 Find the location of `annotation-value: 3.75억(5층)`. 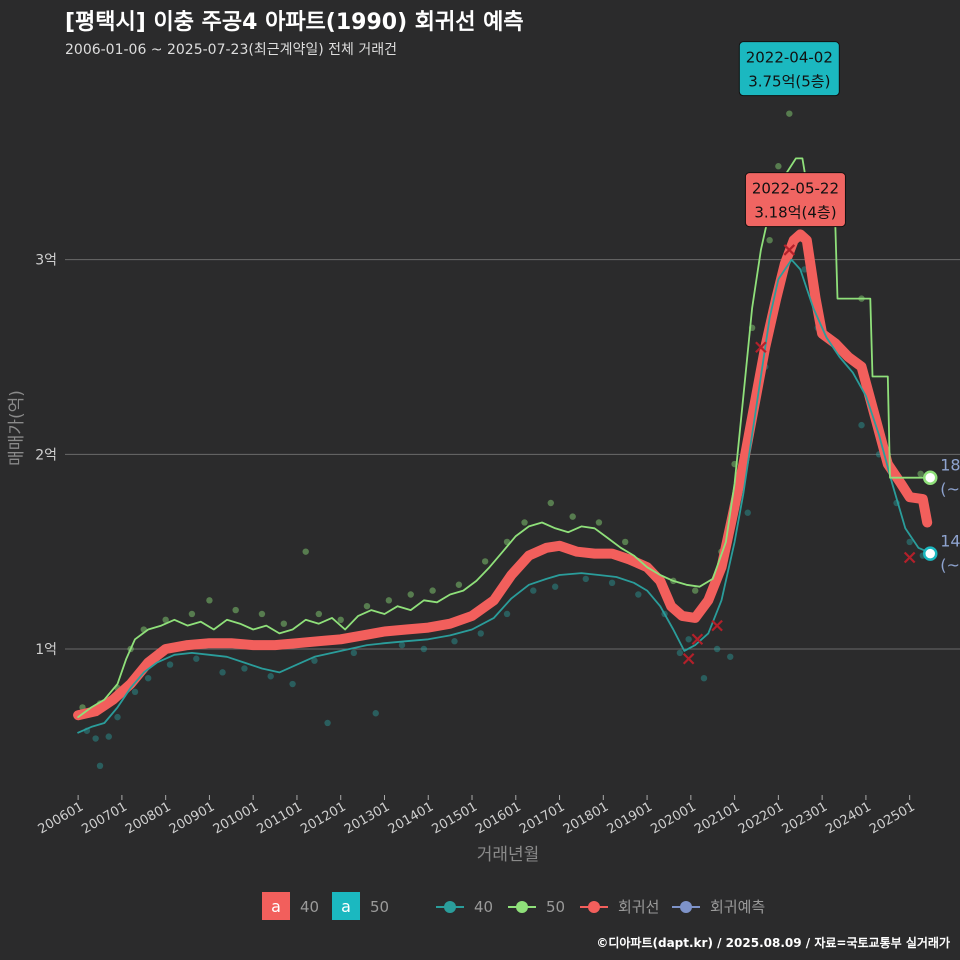

annotation-value: 3.75억(5층) is located at coordinates (789, 82).